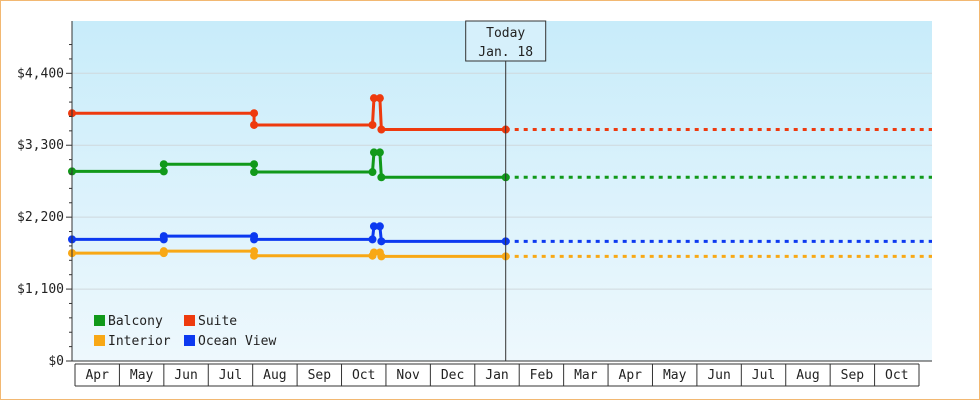  Describe the element at coordinates (139, 341) in the screenshot. I see `legend-label: Interior` at that location.